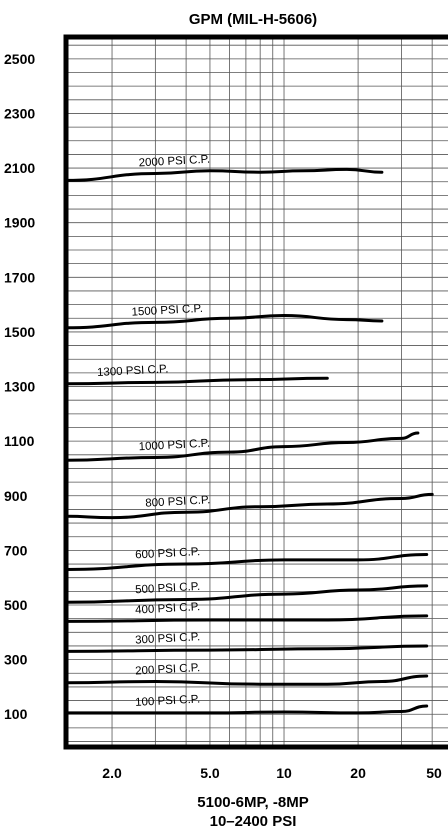 This screenshot has width=448, height=837. I want to click on y-tick-label: 1300, so click(19, 387).